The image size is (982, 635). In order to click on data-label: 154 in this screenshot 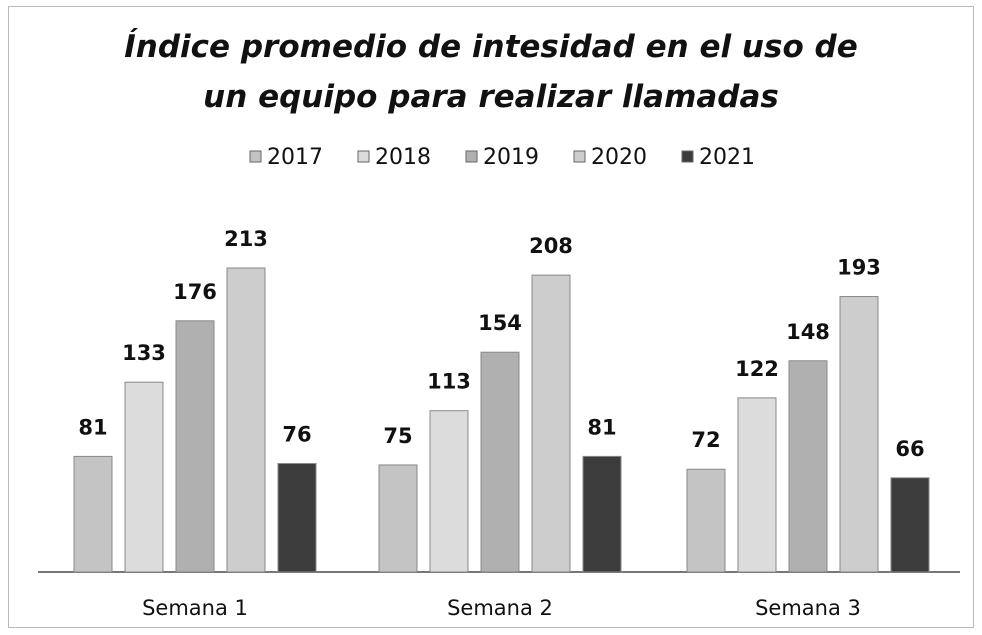, I will do `click(500, 323)`.